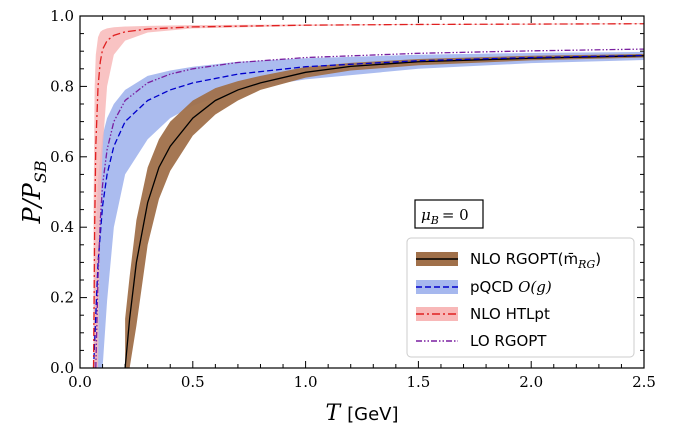 This screenshot has height=431, width=681. I want to click on x-tick-label: 2.0, so click(531, 382).